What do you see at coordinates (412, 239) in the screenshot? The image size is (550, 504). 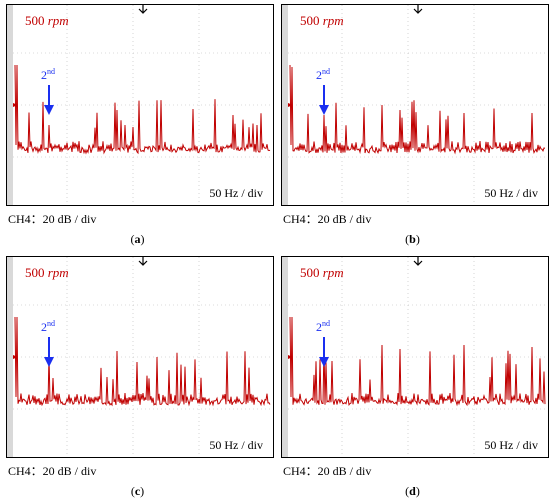 I see `panel-caption: (b)` at bounding box center [412, 239].